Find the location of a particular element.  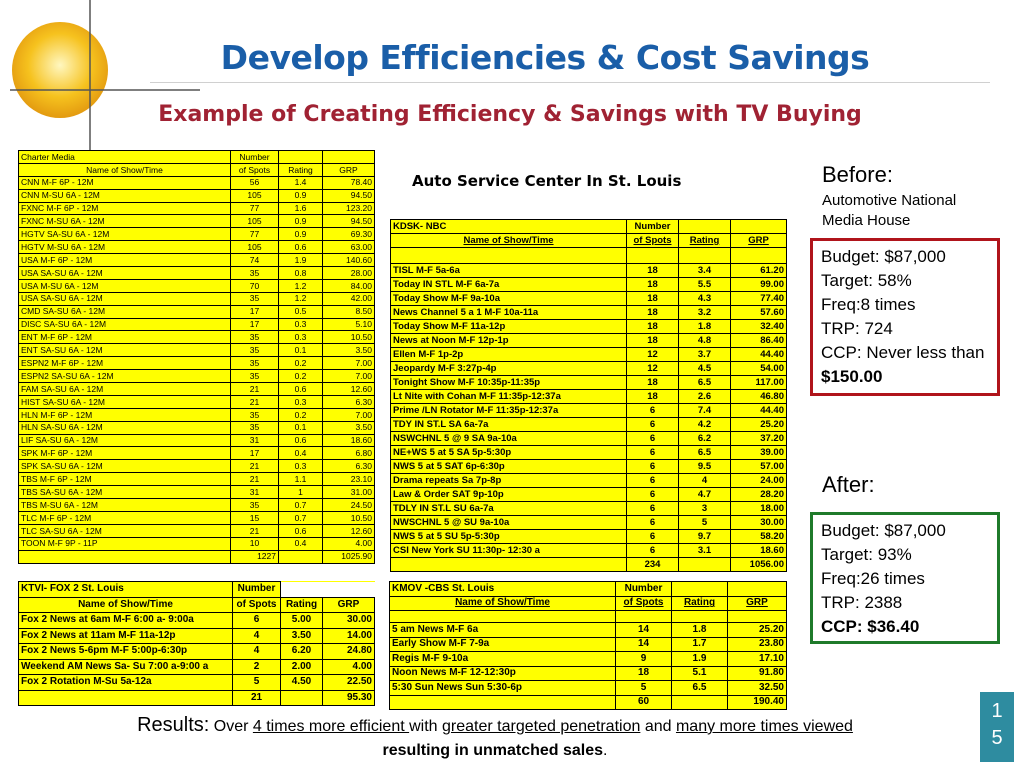

show-cell: Prime /LN Rotator M-F 11:35p-12:37a is located at coordinates (508, 410).